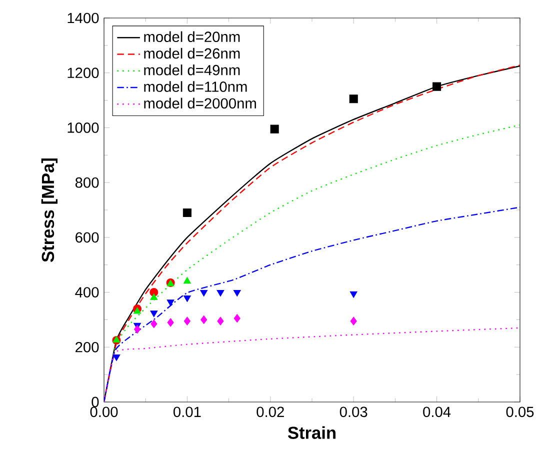 This screenshot has height=467, width=542. What do you see at coordinates (437, 412) in the screenshot?
I see `x-tick-label: 0.04` at bounding box center [437, 412].